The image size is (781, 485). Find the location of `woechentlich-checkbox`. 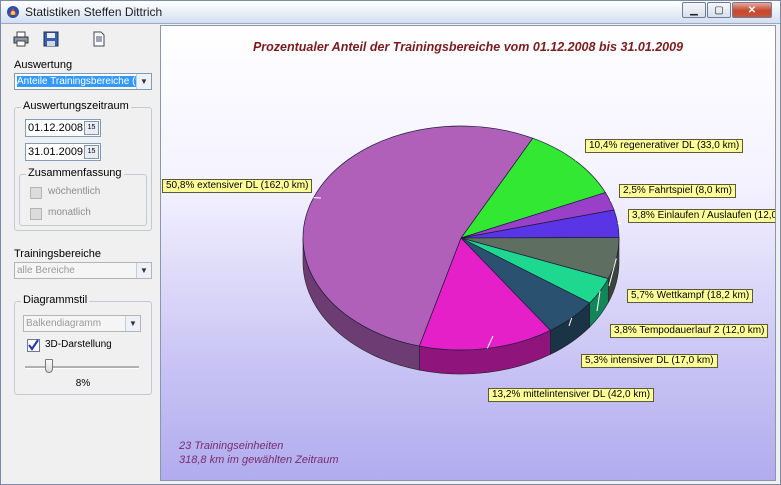

woechentlich-checkbox is located at coordinates (36, 193).